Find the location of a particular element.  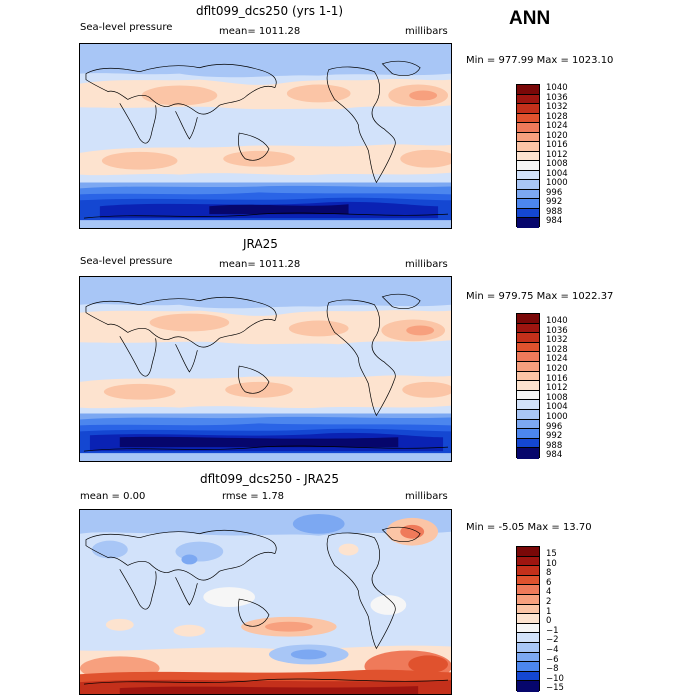

panel3-swatch-neg6 is located at coordinates (528, 667).